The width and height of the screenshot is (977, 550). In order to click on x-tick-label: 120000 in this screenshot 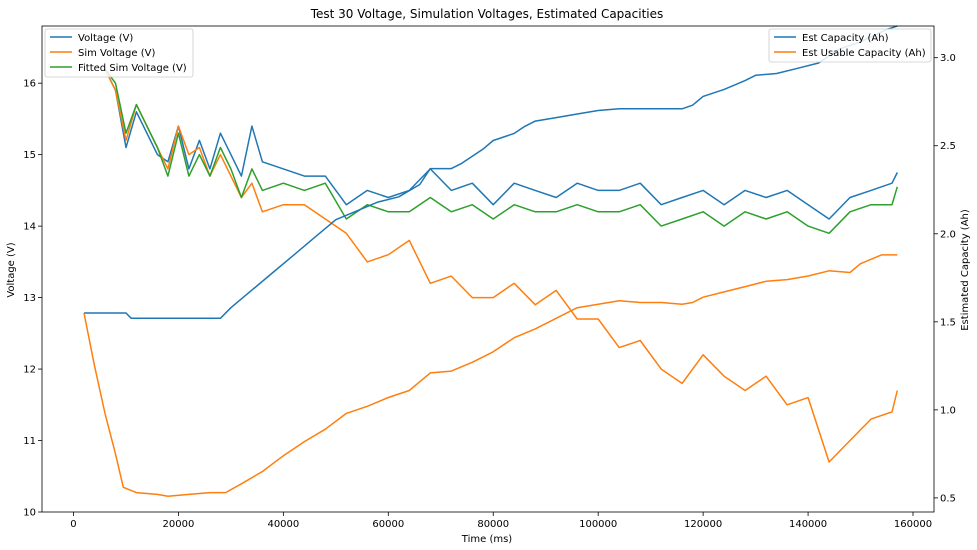, I will do `click(703, 524)`.